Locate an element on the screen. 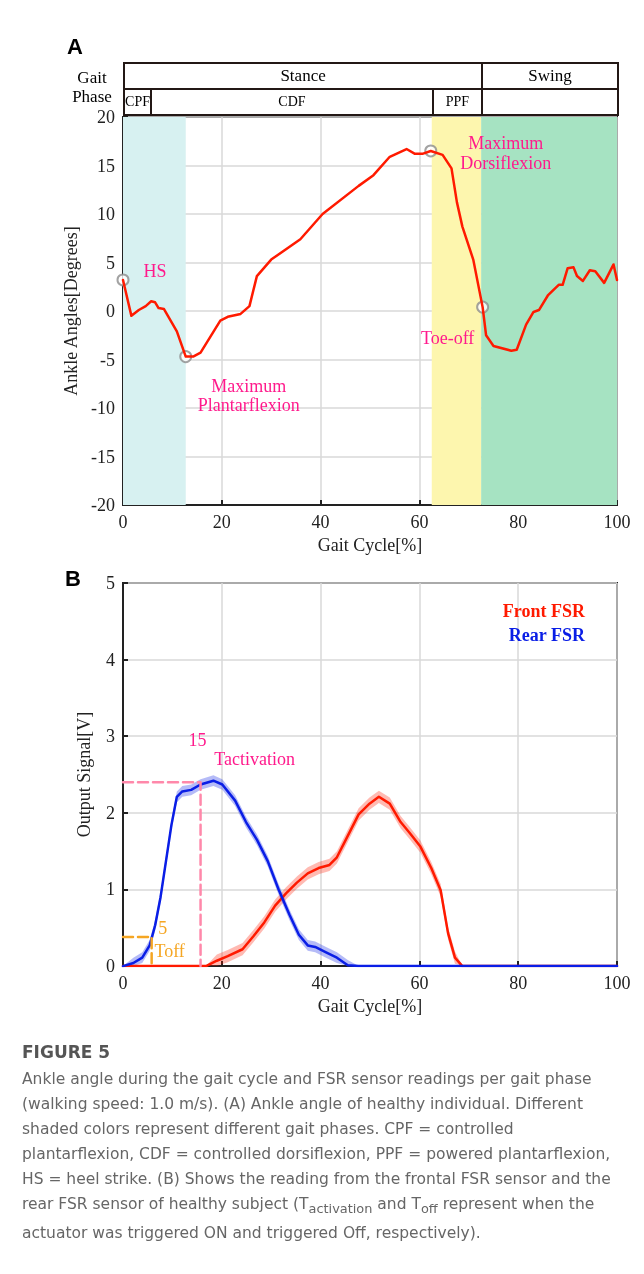 This screenshot has height=1274, width=644. y-tick-label: 20 is located at coordinates (106, 117).